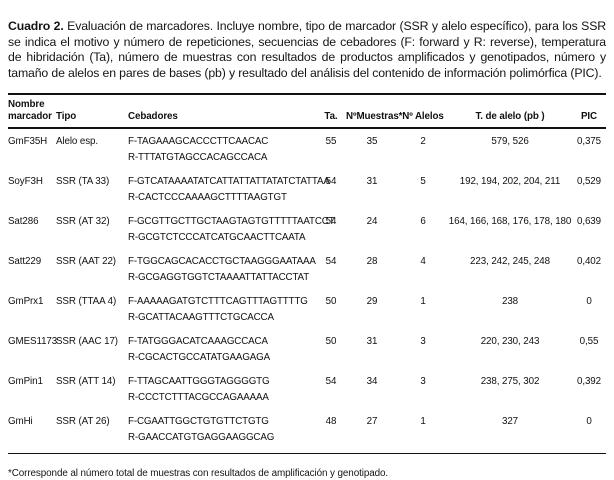  I want to click on marker-name: Satt229, so click(25, 262).